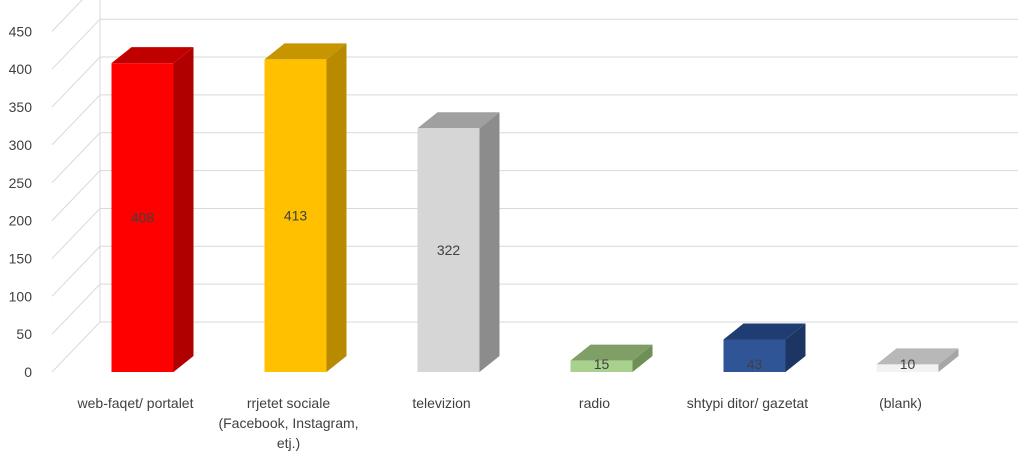 This screenshot has width=1020, height=454. Describe the element at coordinates (28, 372) in the screenshot. I see `y-tick-label: 0` at that location.